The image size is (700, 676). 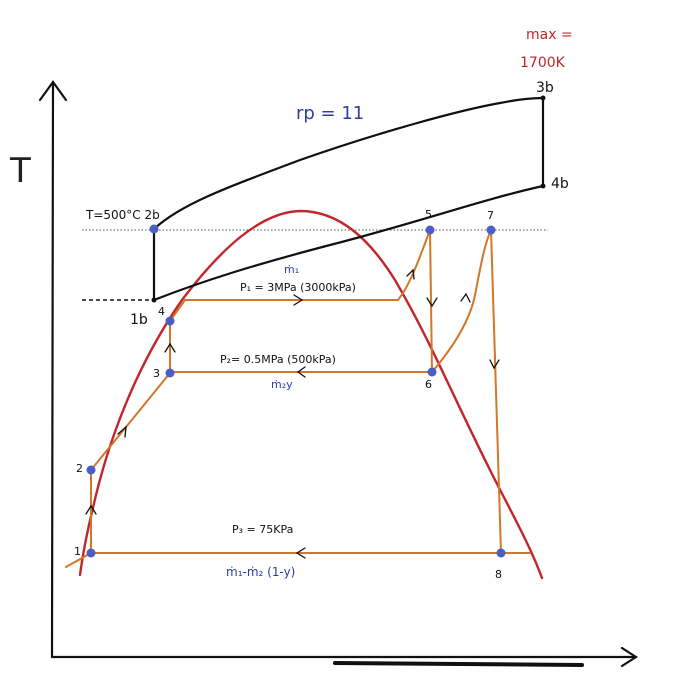 I want to click on line-2b-3b, so click(x=348, y=163).